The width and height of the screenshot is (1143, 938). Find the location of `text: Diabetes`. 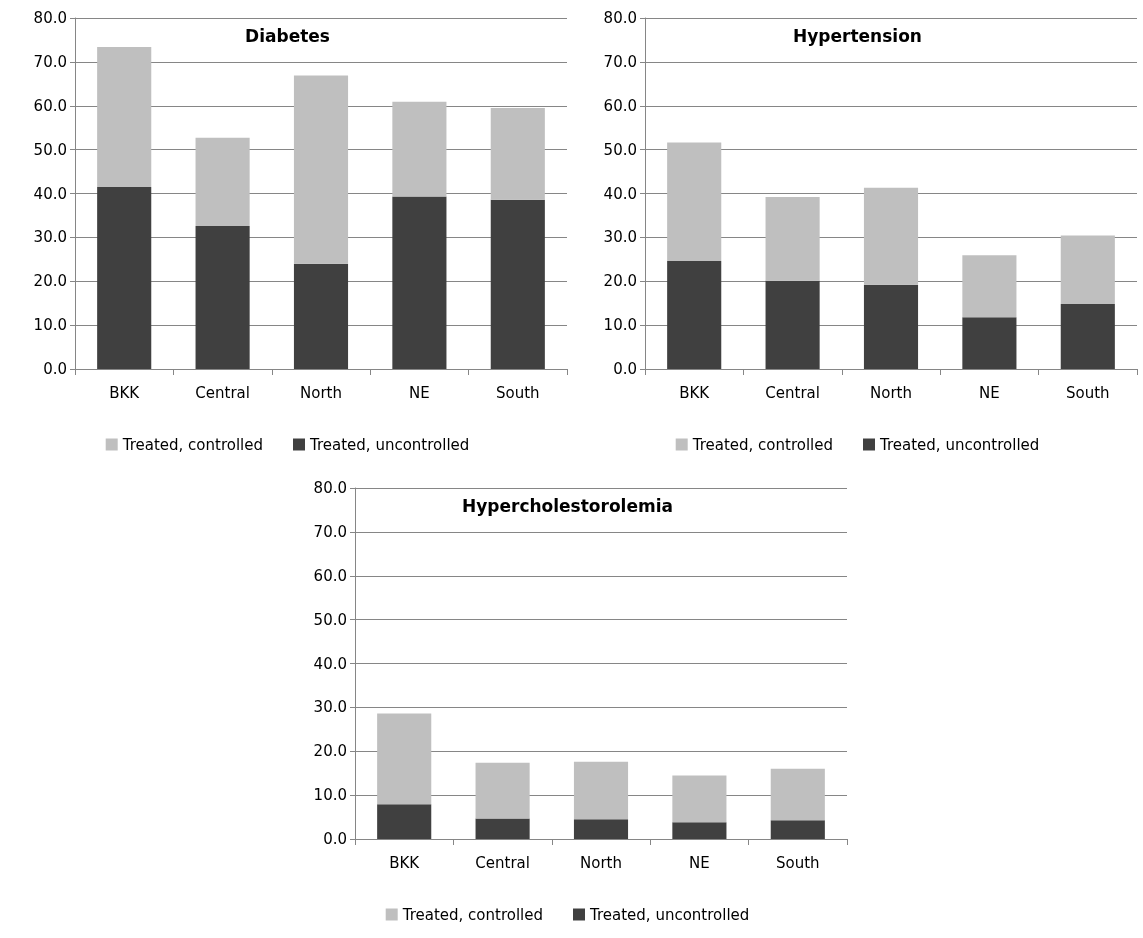

text: Diabetes is located at coordinates (287, 35).